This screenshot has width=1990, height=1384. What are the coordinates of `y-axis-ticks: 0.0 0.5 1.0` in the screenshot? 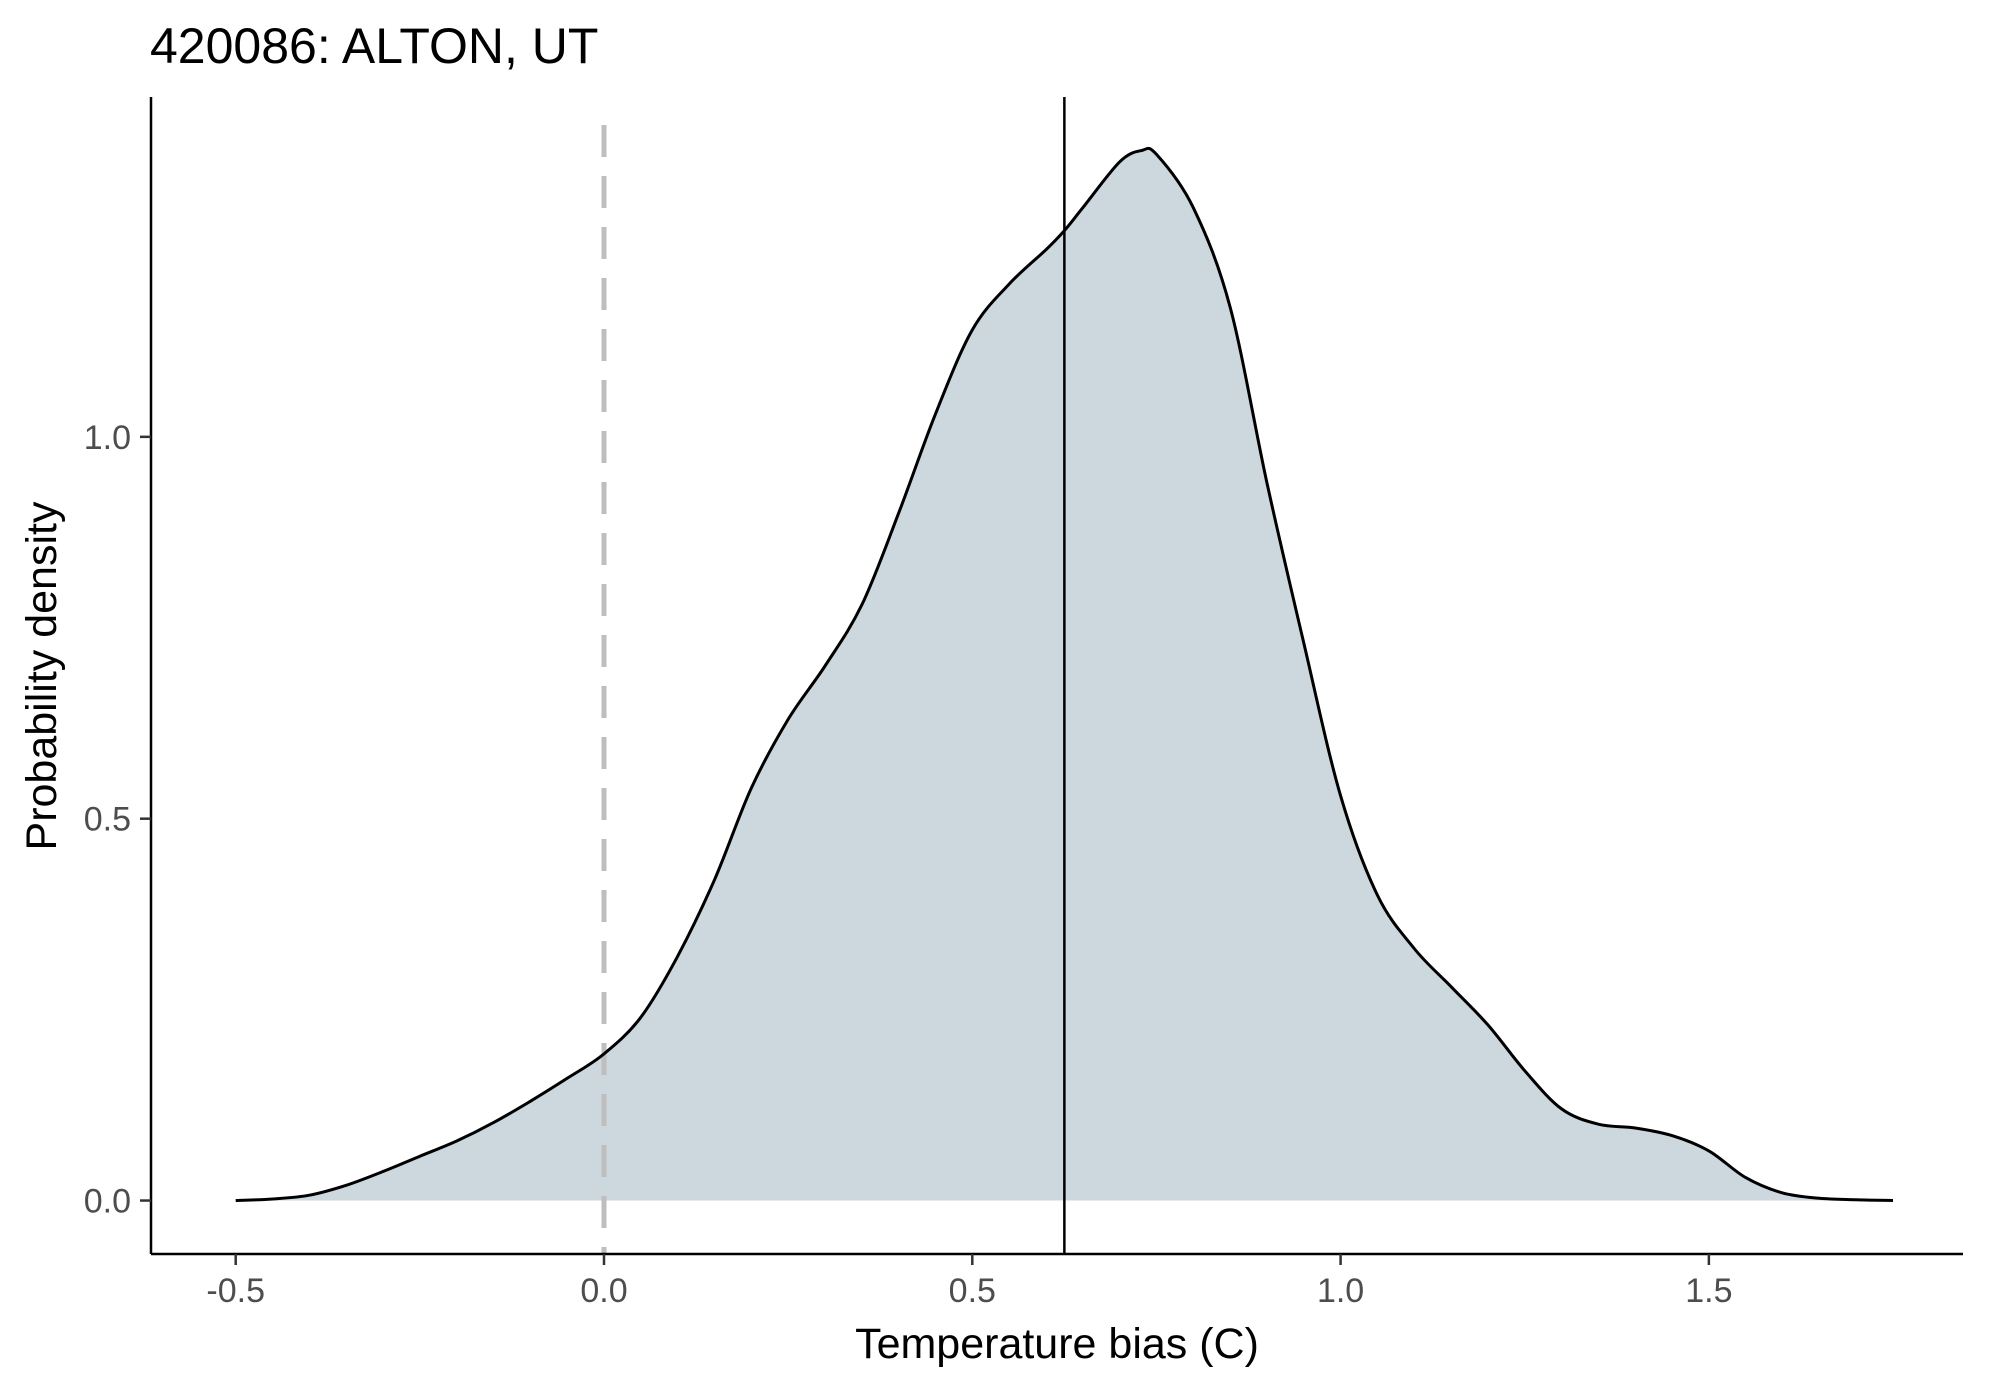 It's located at (117, 820).